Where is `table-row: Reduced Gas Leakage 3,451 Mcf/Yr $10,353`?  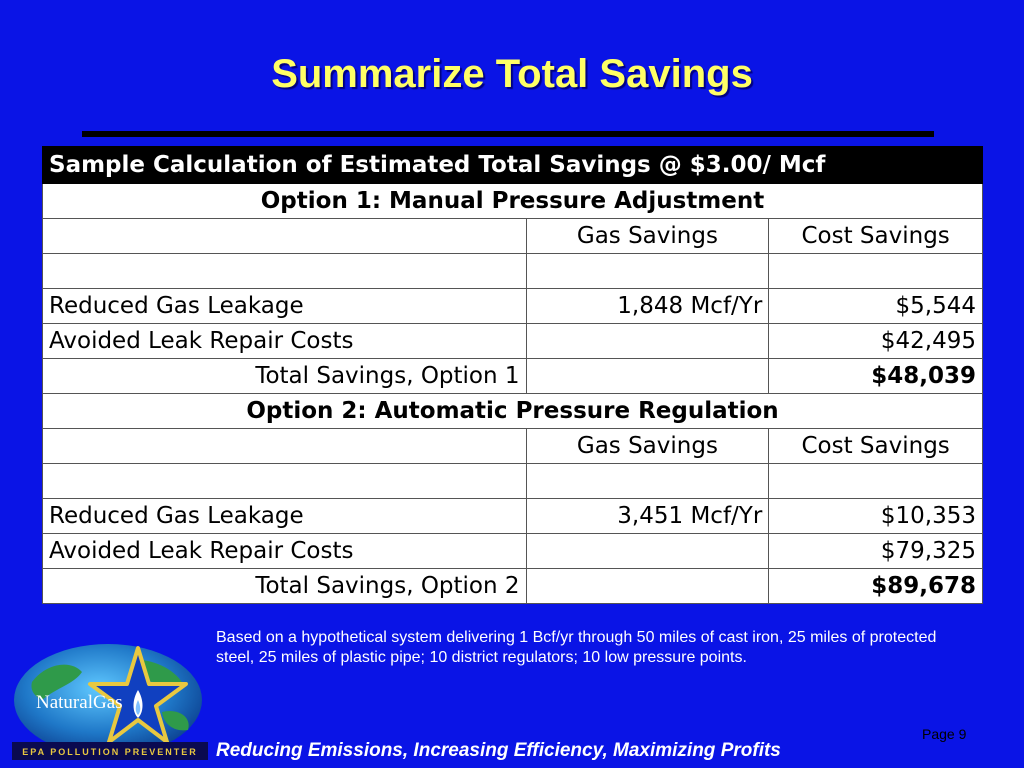
table-row: Reduced Gas Leakage 3,451 Mcf/Yr $10,353 is located at coordinates (512, 516).